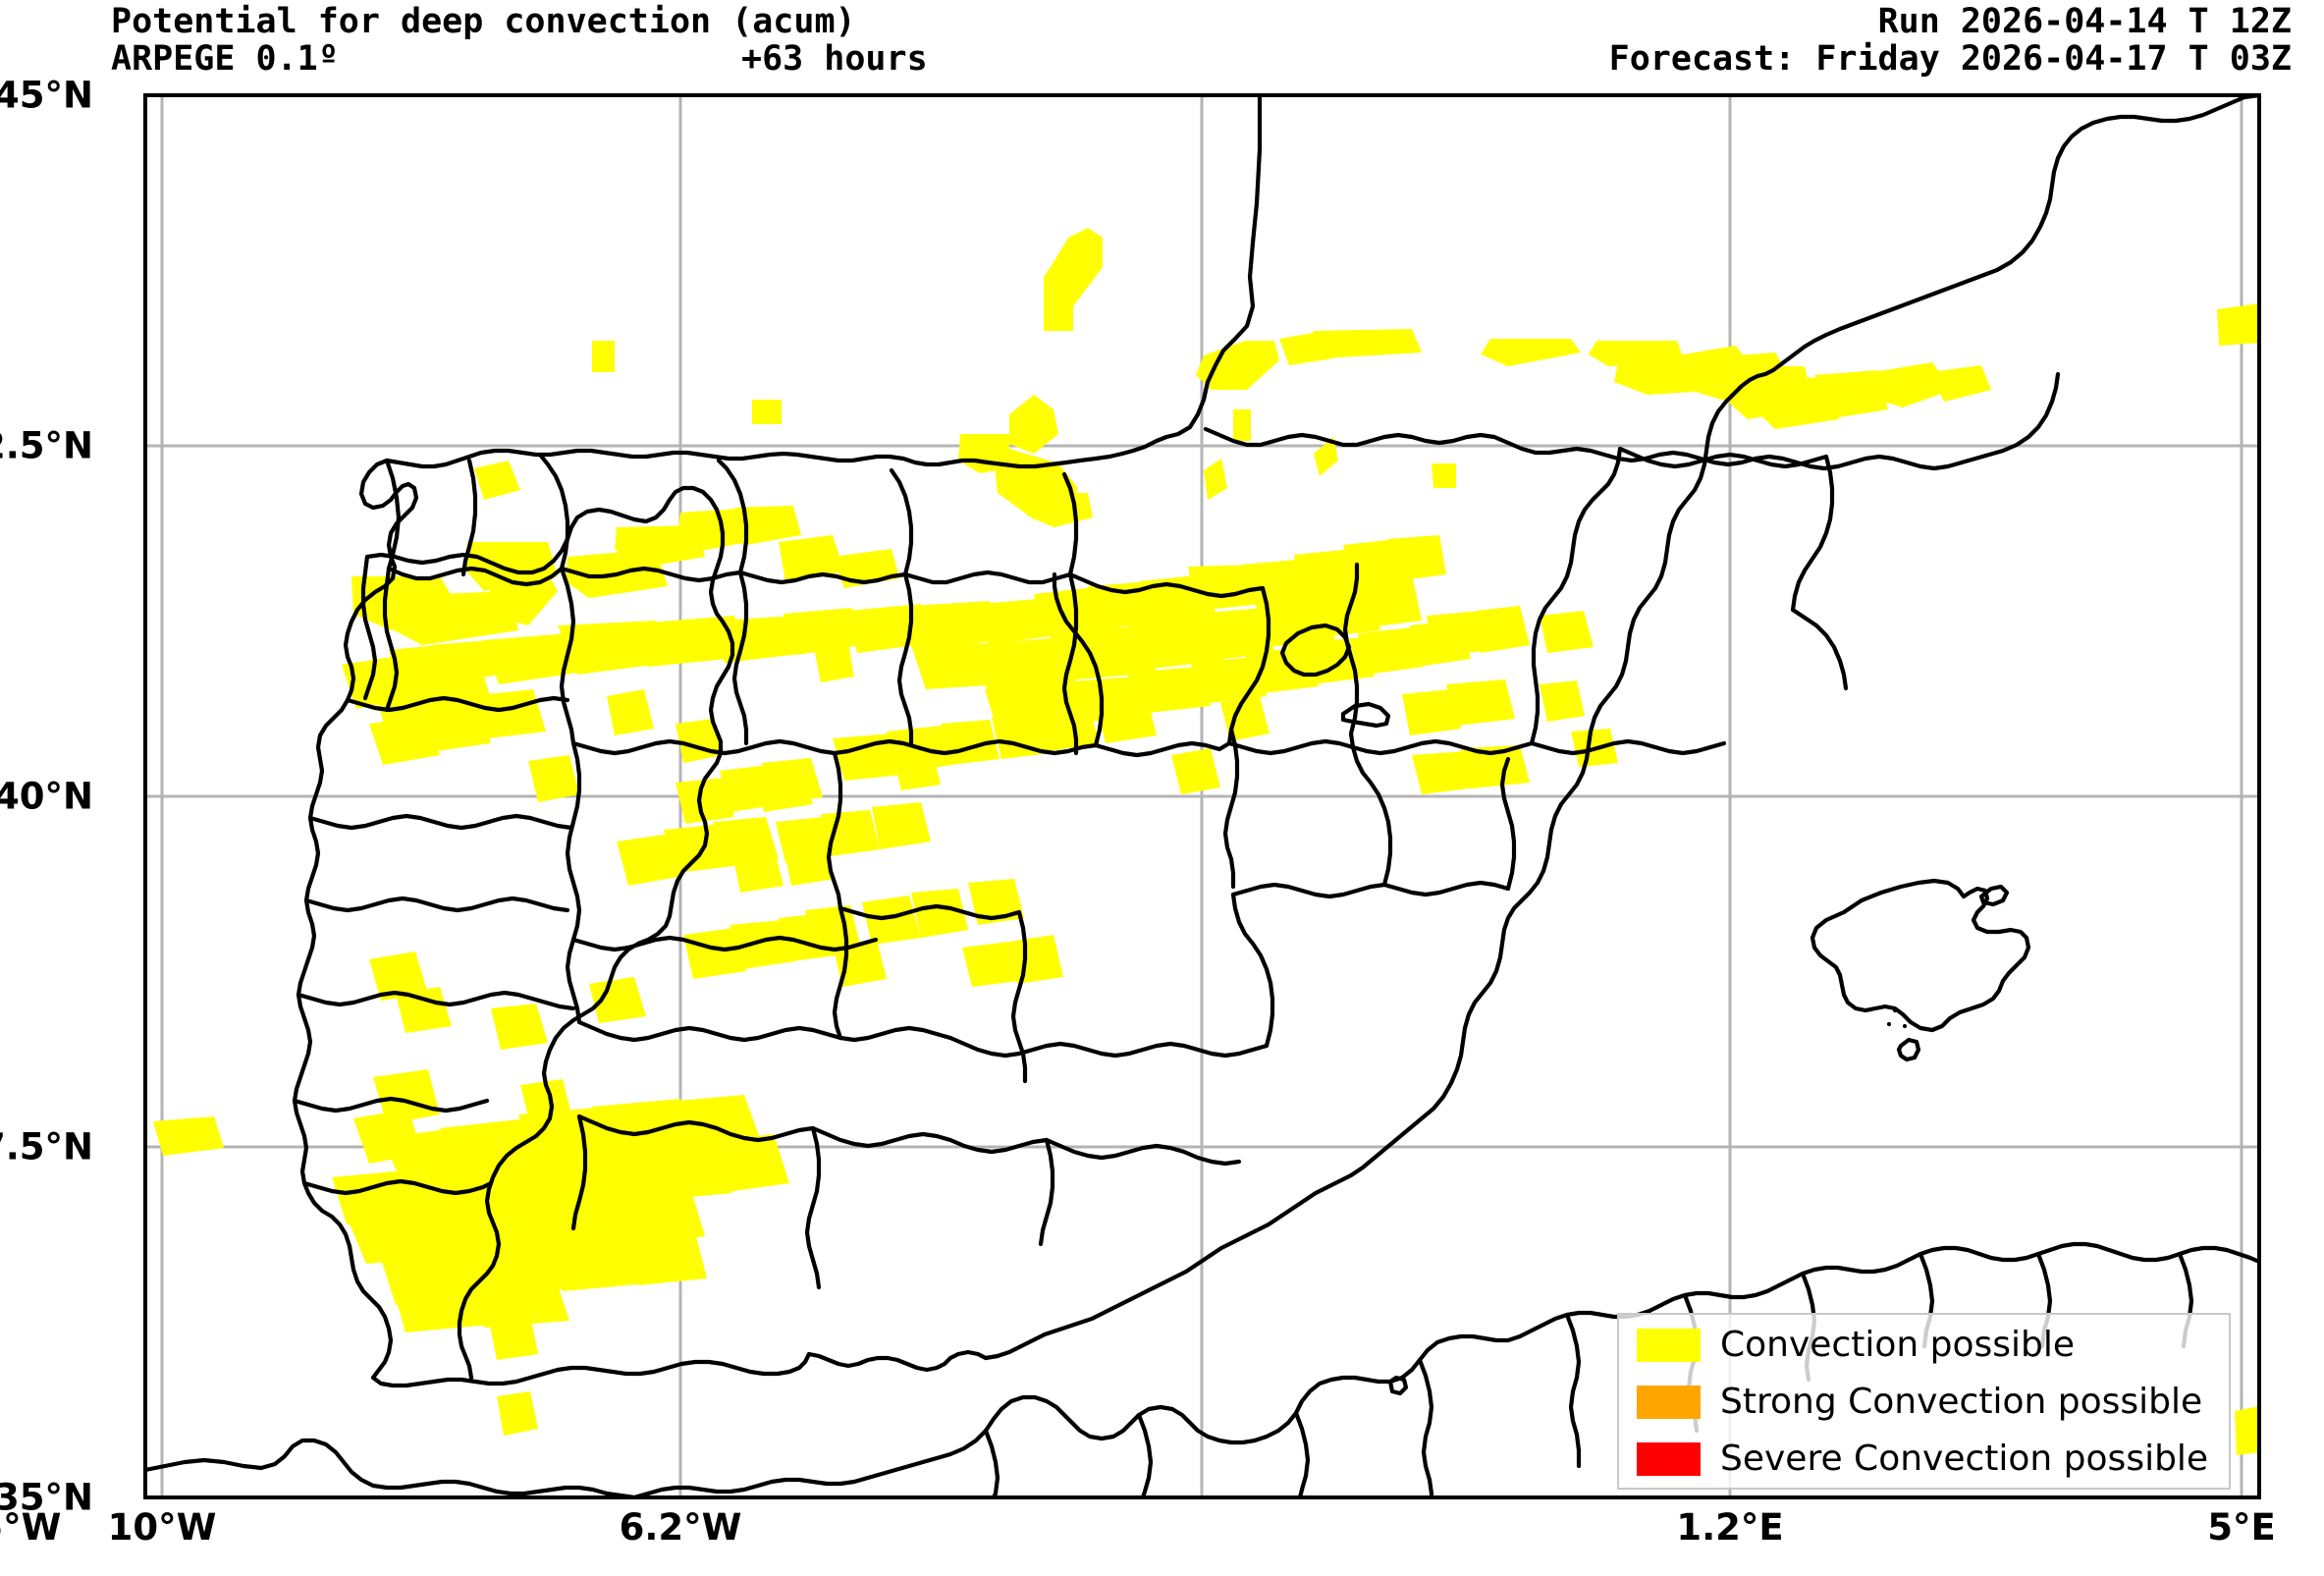 The height and width of the screenshot is (1576, 2324). I want to click on legend-item-severe-convection: Severe Convection possible, so click(1922, 1459).